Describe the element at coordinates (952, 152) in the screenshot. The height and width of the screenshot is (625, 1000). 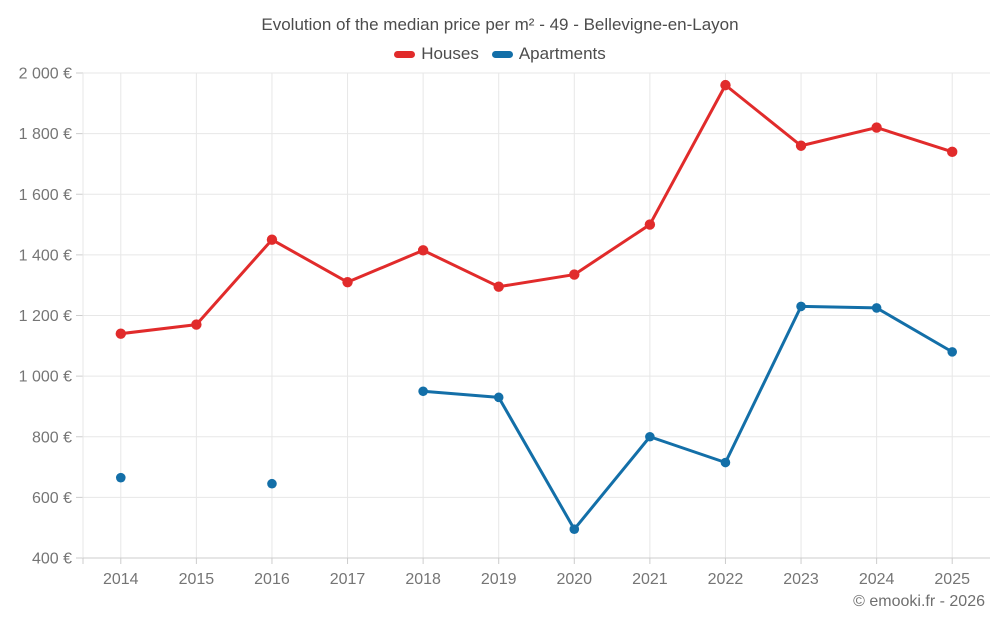
I see `data-point-houses-2025` at that location.